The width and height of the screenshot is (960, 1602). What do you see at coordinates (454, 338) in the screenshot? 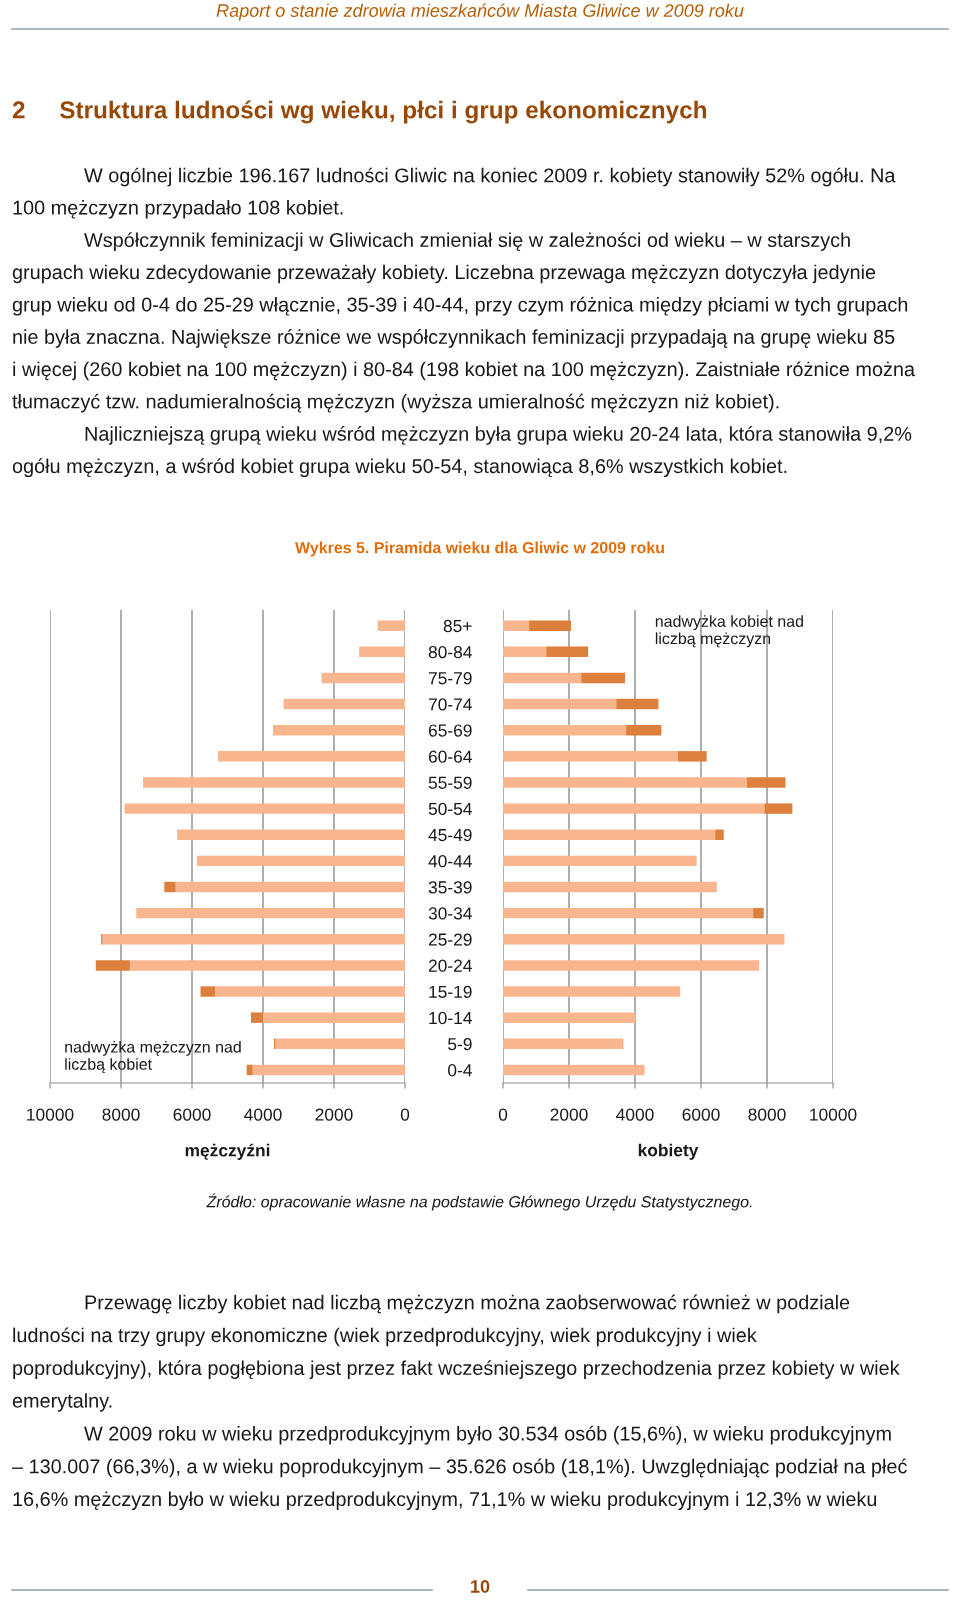
I see `text: nie była znaczna. Największe różnice we współczynnikach feminizacji przypadają na grupę wieku 85` at bounding box center [454, 338].